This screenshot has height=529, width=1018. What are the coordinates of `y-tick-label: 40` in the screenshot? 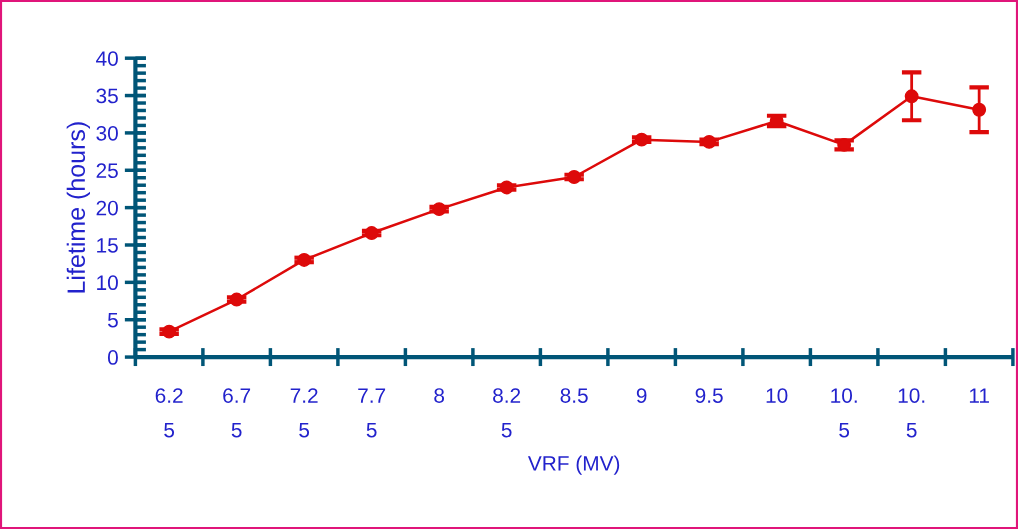 It's located at (107, 58).